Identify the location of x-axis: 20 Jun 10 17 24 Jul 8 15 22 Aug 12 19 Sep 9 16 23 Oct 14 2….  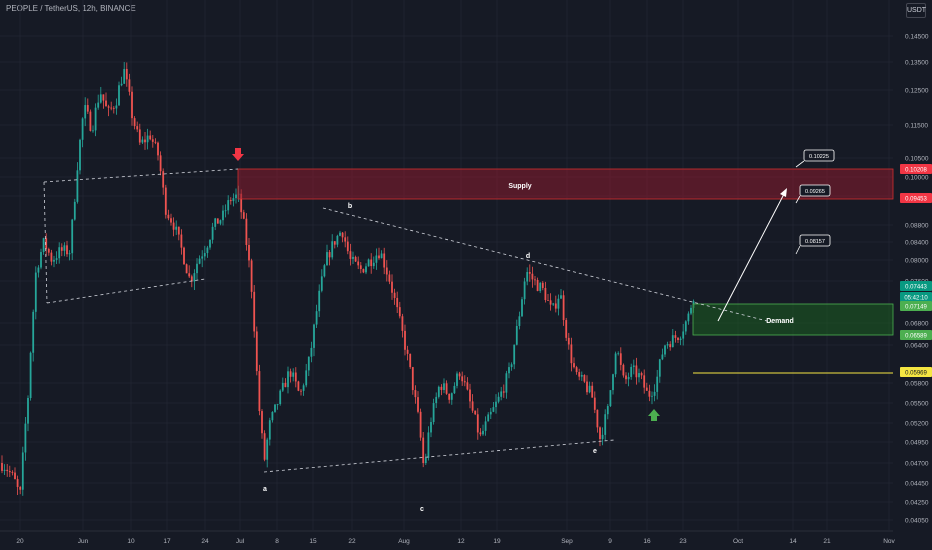
(455, 541).